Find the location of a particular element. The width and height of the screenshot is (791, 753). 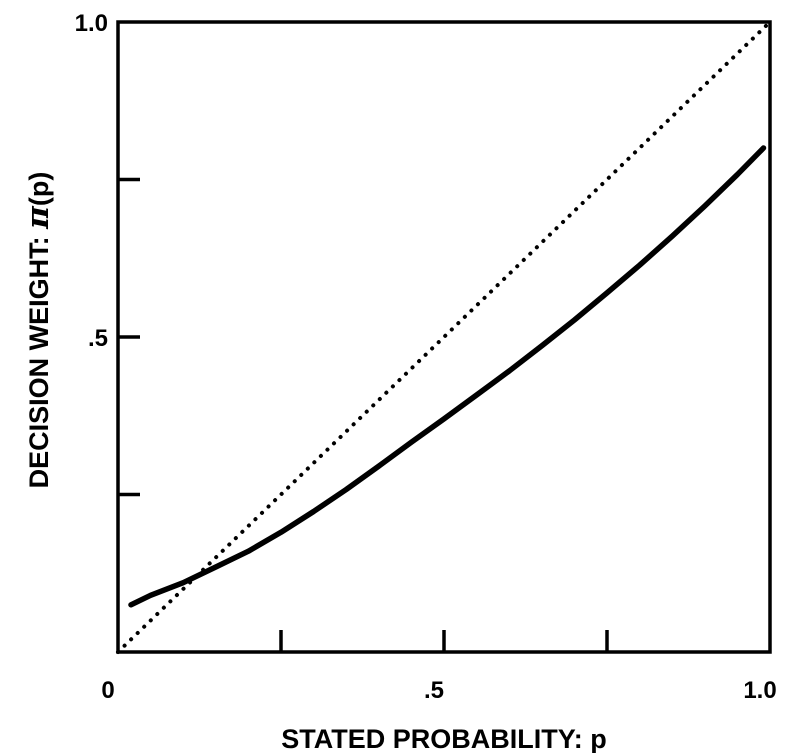

x-tick-label-0: 0 is located at coordinates (107, 690).